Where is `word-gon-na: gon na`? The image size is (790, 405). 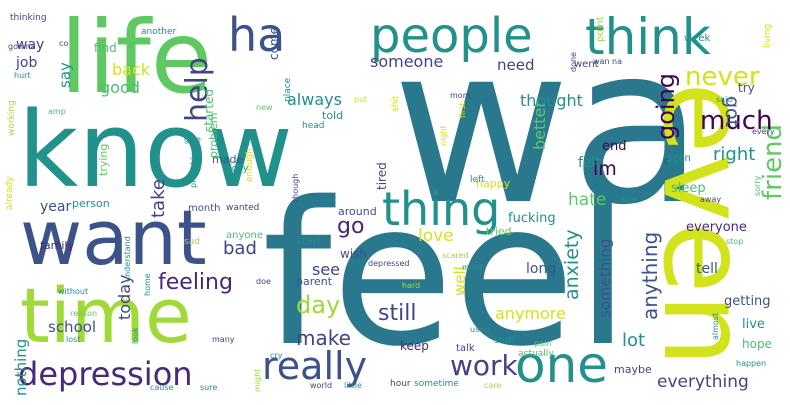 word-gon-na: gon na is located at coordinates (22, 46).